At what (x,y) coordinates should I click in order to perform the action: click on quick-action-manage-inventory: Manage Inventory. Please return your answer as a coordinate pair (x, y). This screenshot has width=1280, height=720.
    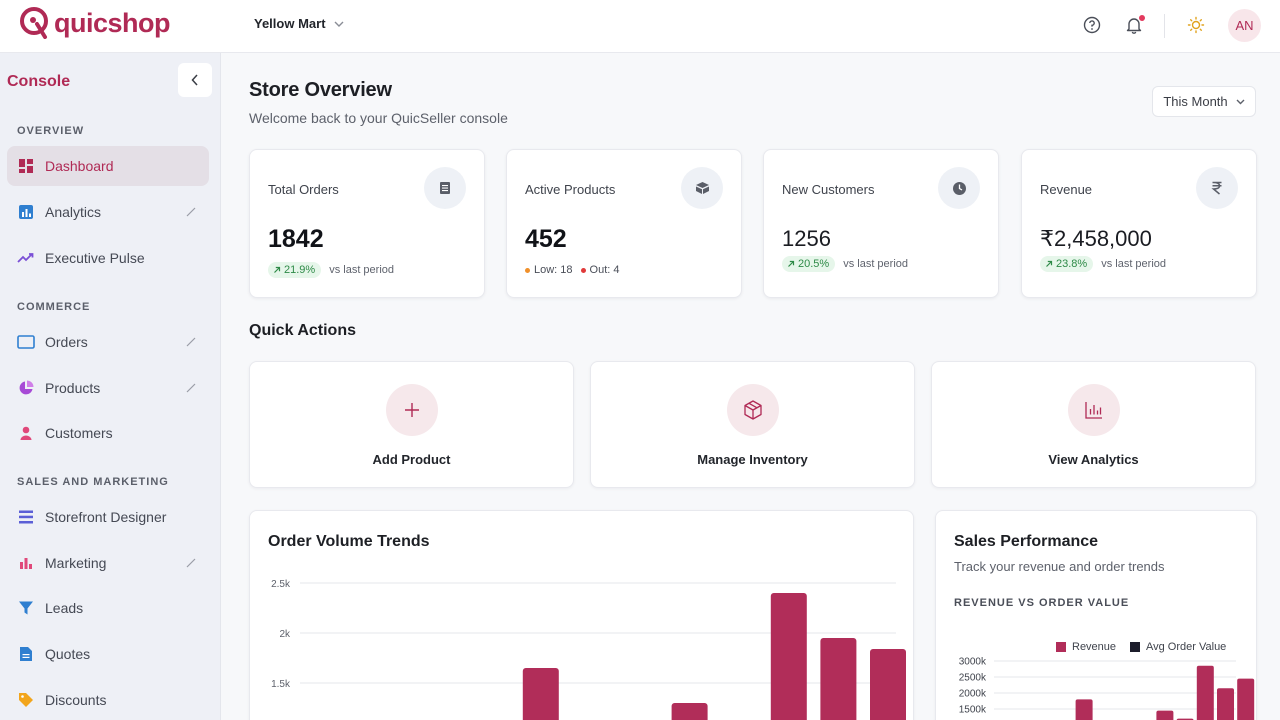
    Looking at the image, I should click on (752, 424).